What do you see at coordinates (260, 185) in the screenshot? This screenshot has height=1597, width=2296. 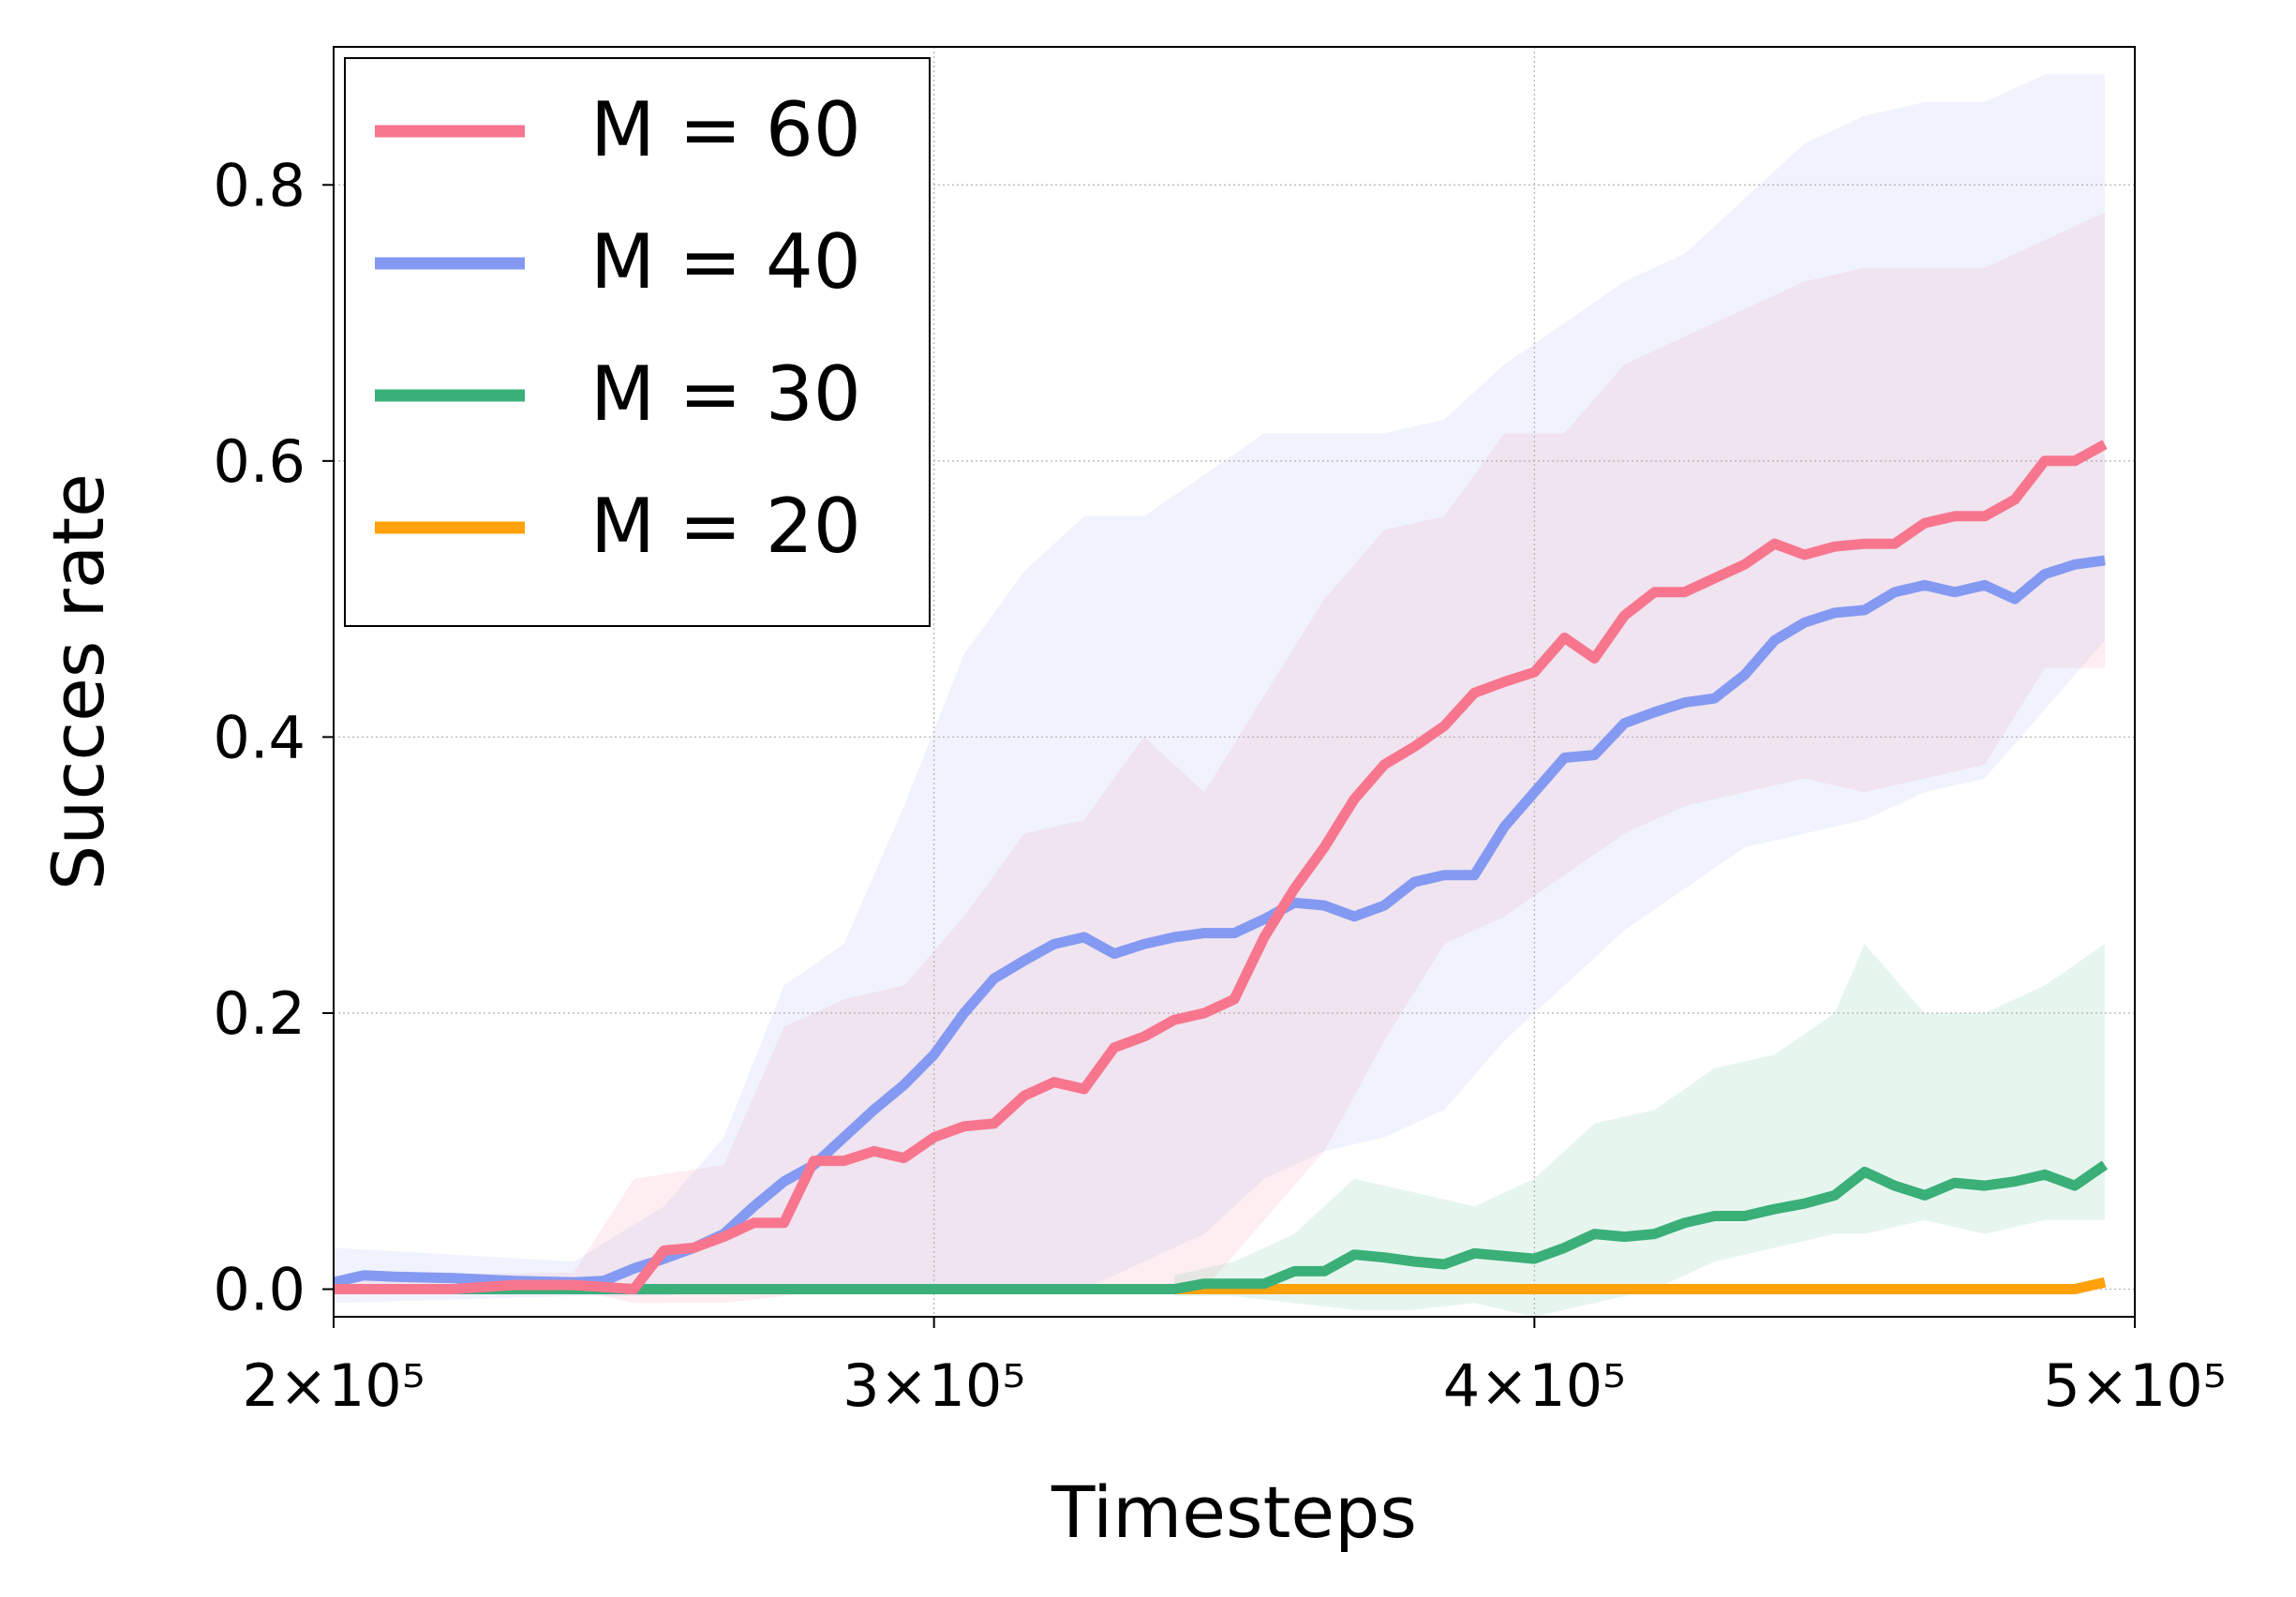 I see `y-tick-label: 0.8` at bounding box center [260, 185].